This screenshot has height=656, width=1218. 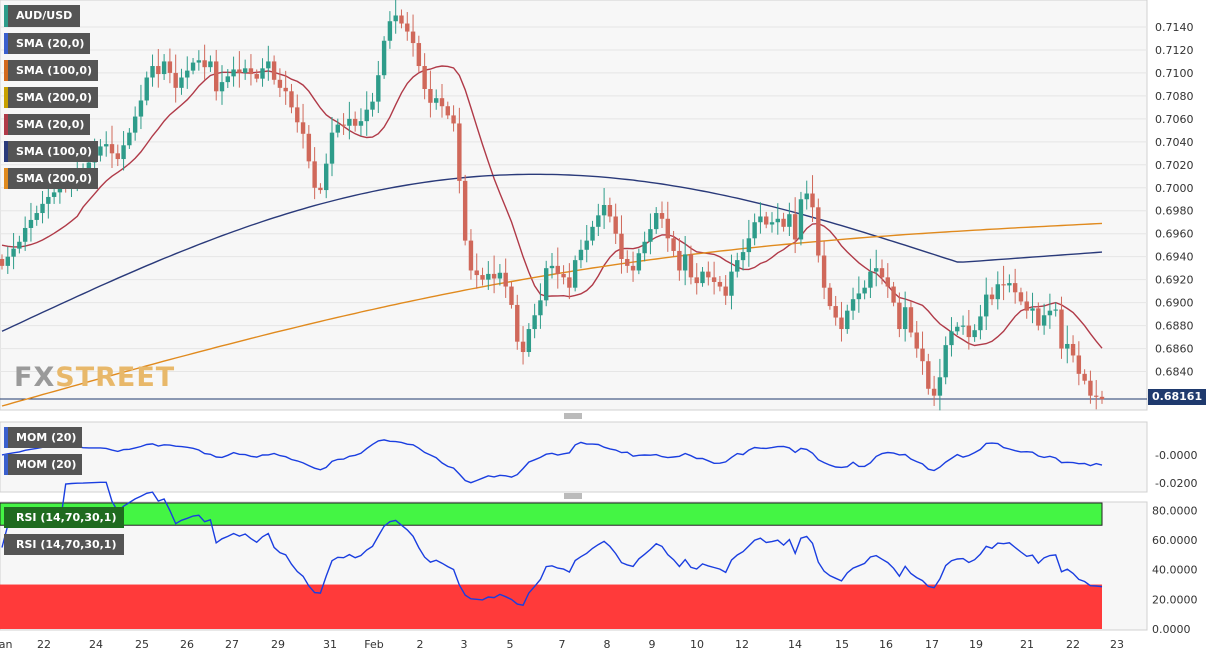 I want to click on legend-label: SMA (20,0), so click(x=50, y=43).